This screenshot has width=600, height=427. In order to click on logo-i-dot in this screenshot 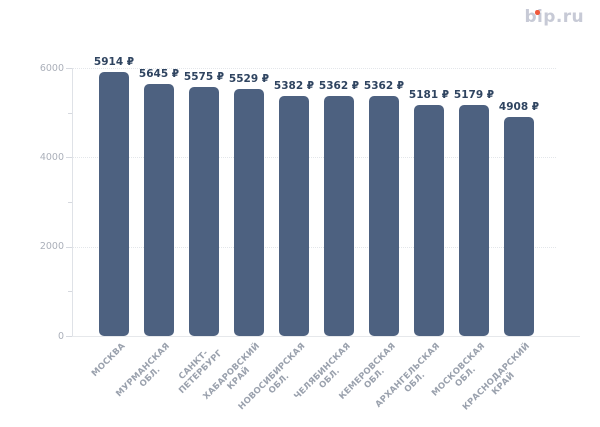, I will do `click(537, 12)`.